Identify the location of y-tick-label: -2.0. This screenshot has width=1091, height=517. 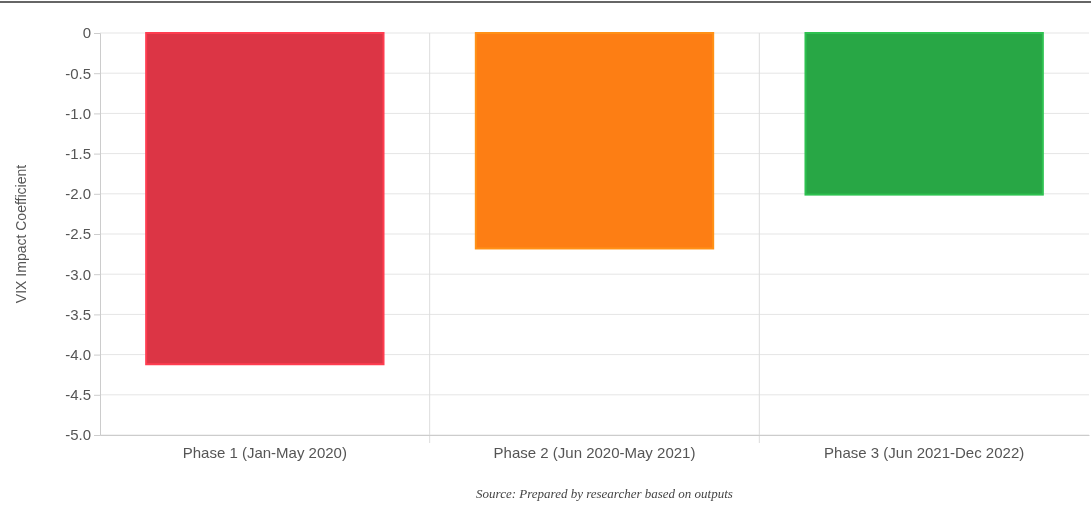
(78, 194).